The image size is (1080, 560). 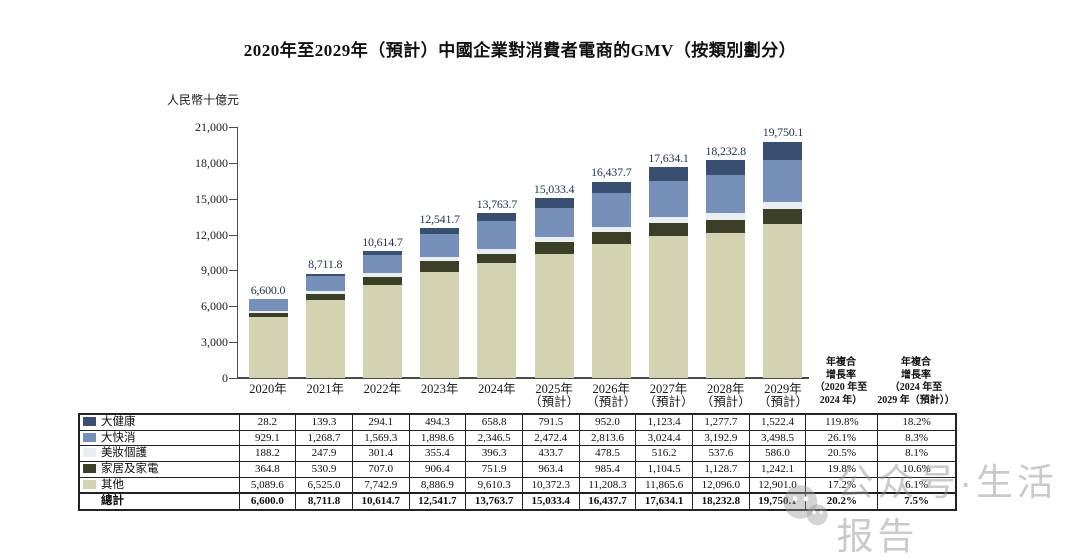 I want to click on table-value-cell: 1,104.5, so click(x=664, y=470).